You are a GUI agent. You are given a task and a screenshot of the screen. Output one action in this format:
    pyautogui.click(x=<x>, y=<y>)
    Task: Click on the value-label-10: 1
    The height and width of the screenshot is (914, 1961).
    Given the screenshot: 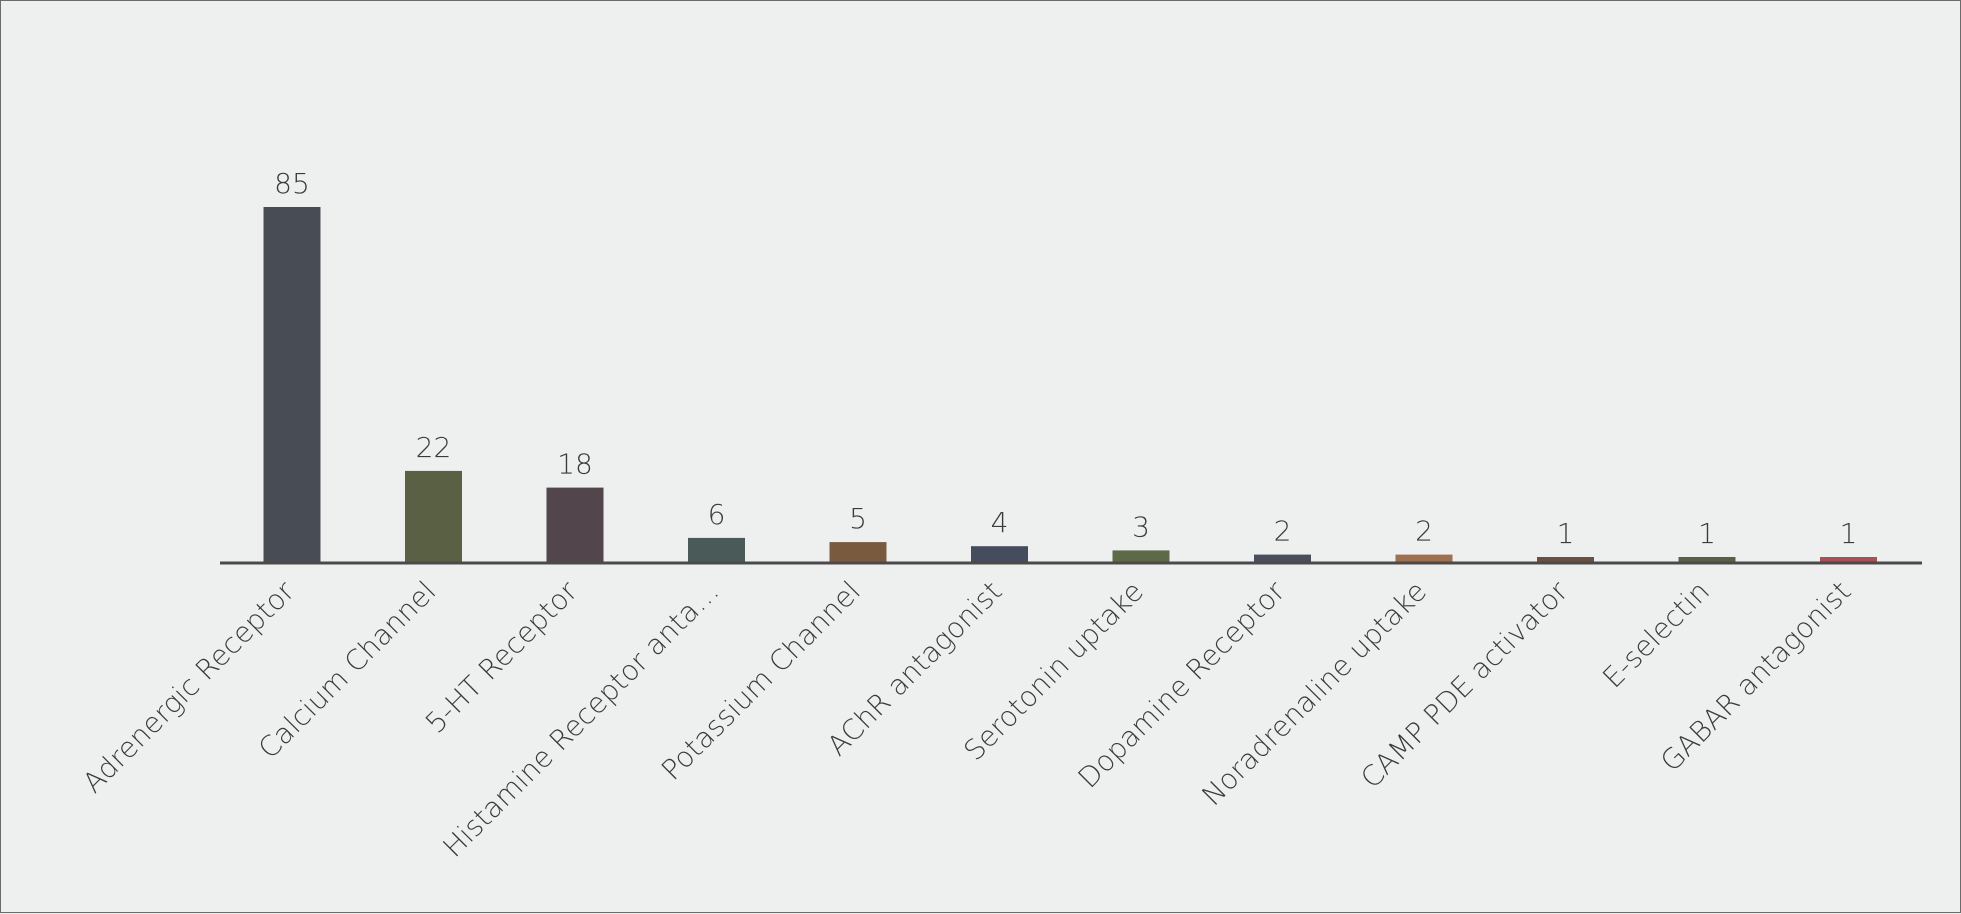 What is the action you would take?
    pyautogui.click(x=1707, y=533)
    